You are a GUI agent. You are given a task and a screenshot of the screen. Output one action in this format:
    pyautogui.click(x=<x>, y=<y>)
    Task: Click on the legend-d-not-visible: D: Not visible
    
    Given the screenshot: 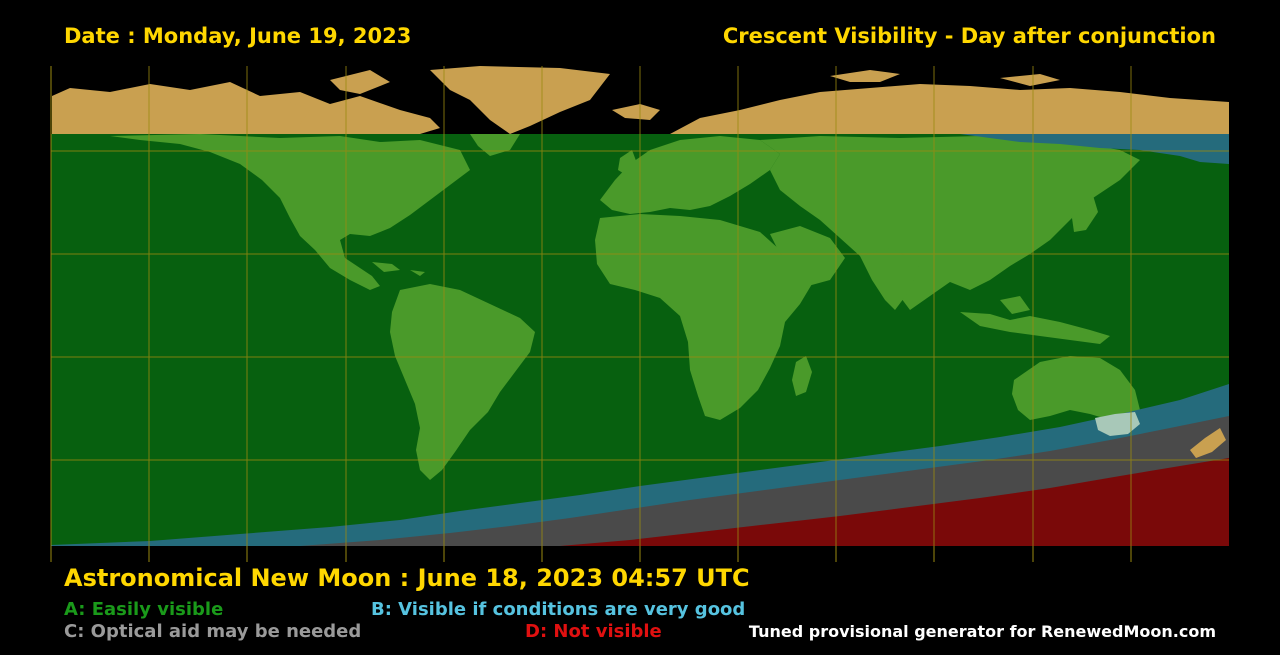 What is the action you would take?
    pyautogui.click(x=593, y=631)
    